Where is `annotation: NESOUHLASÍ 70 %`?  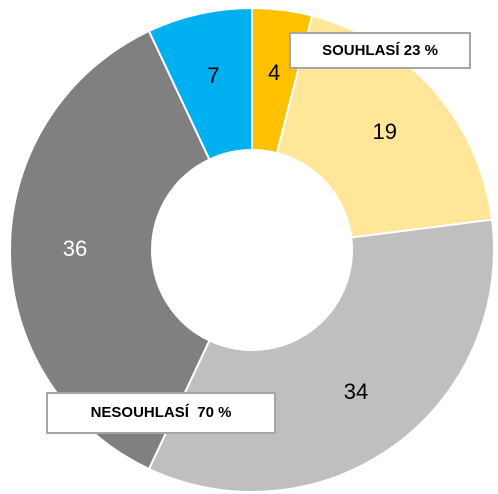
annotation: NESOUHLASÍ 70 % is located at coordinates (161, 412).